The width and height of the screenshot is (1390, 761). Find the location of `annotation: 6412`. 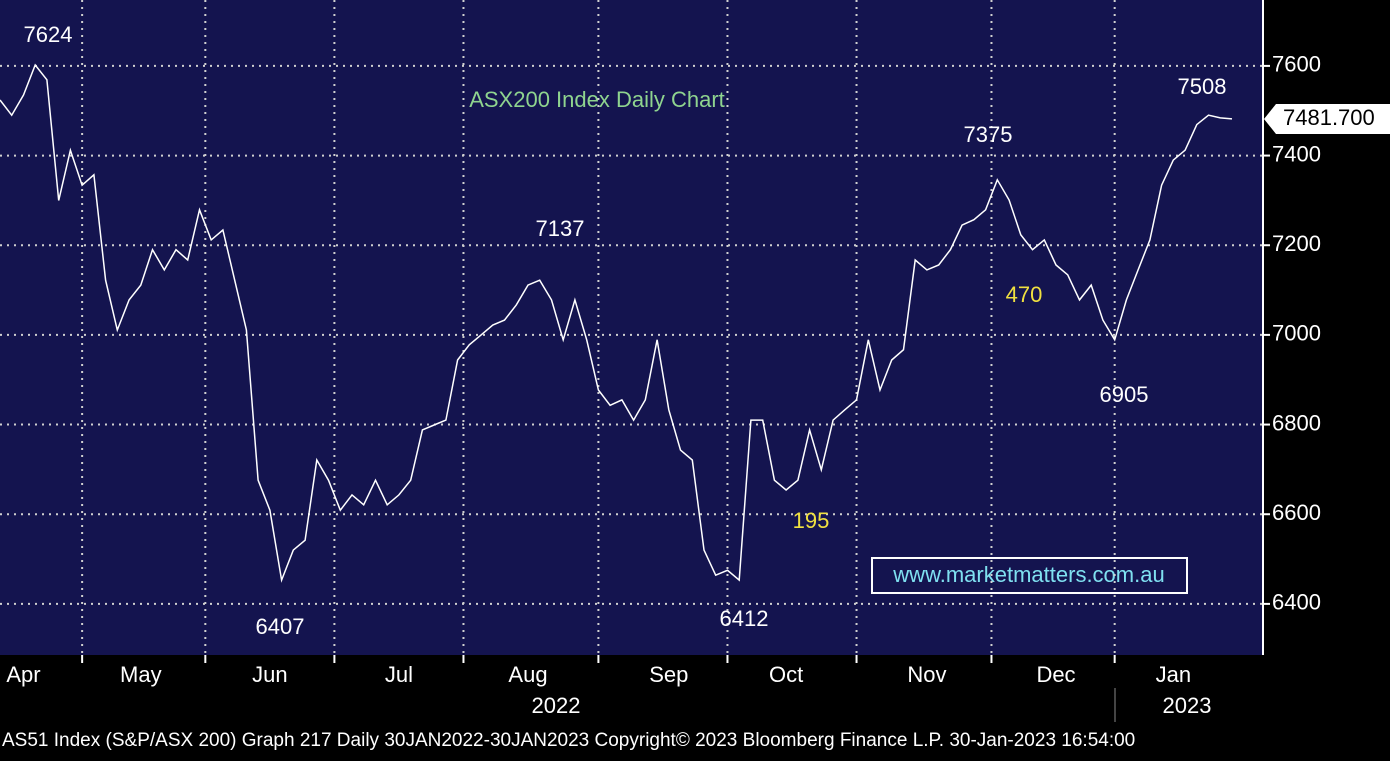

annotation: 6412 is located at coordinates (744, 618).